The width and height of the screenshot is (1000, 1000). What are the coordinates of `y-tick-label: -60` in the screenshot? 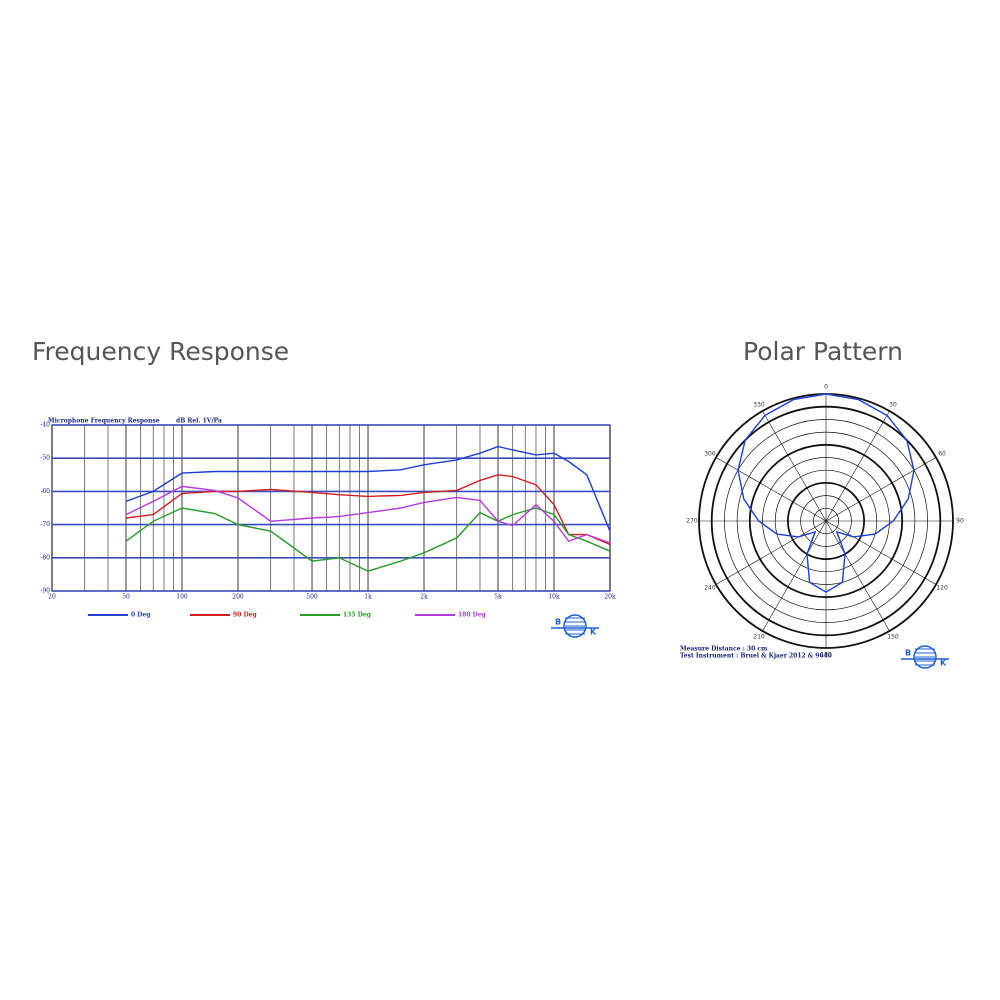 It's located at (45, 491).